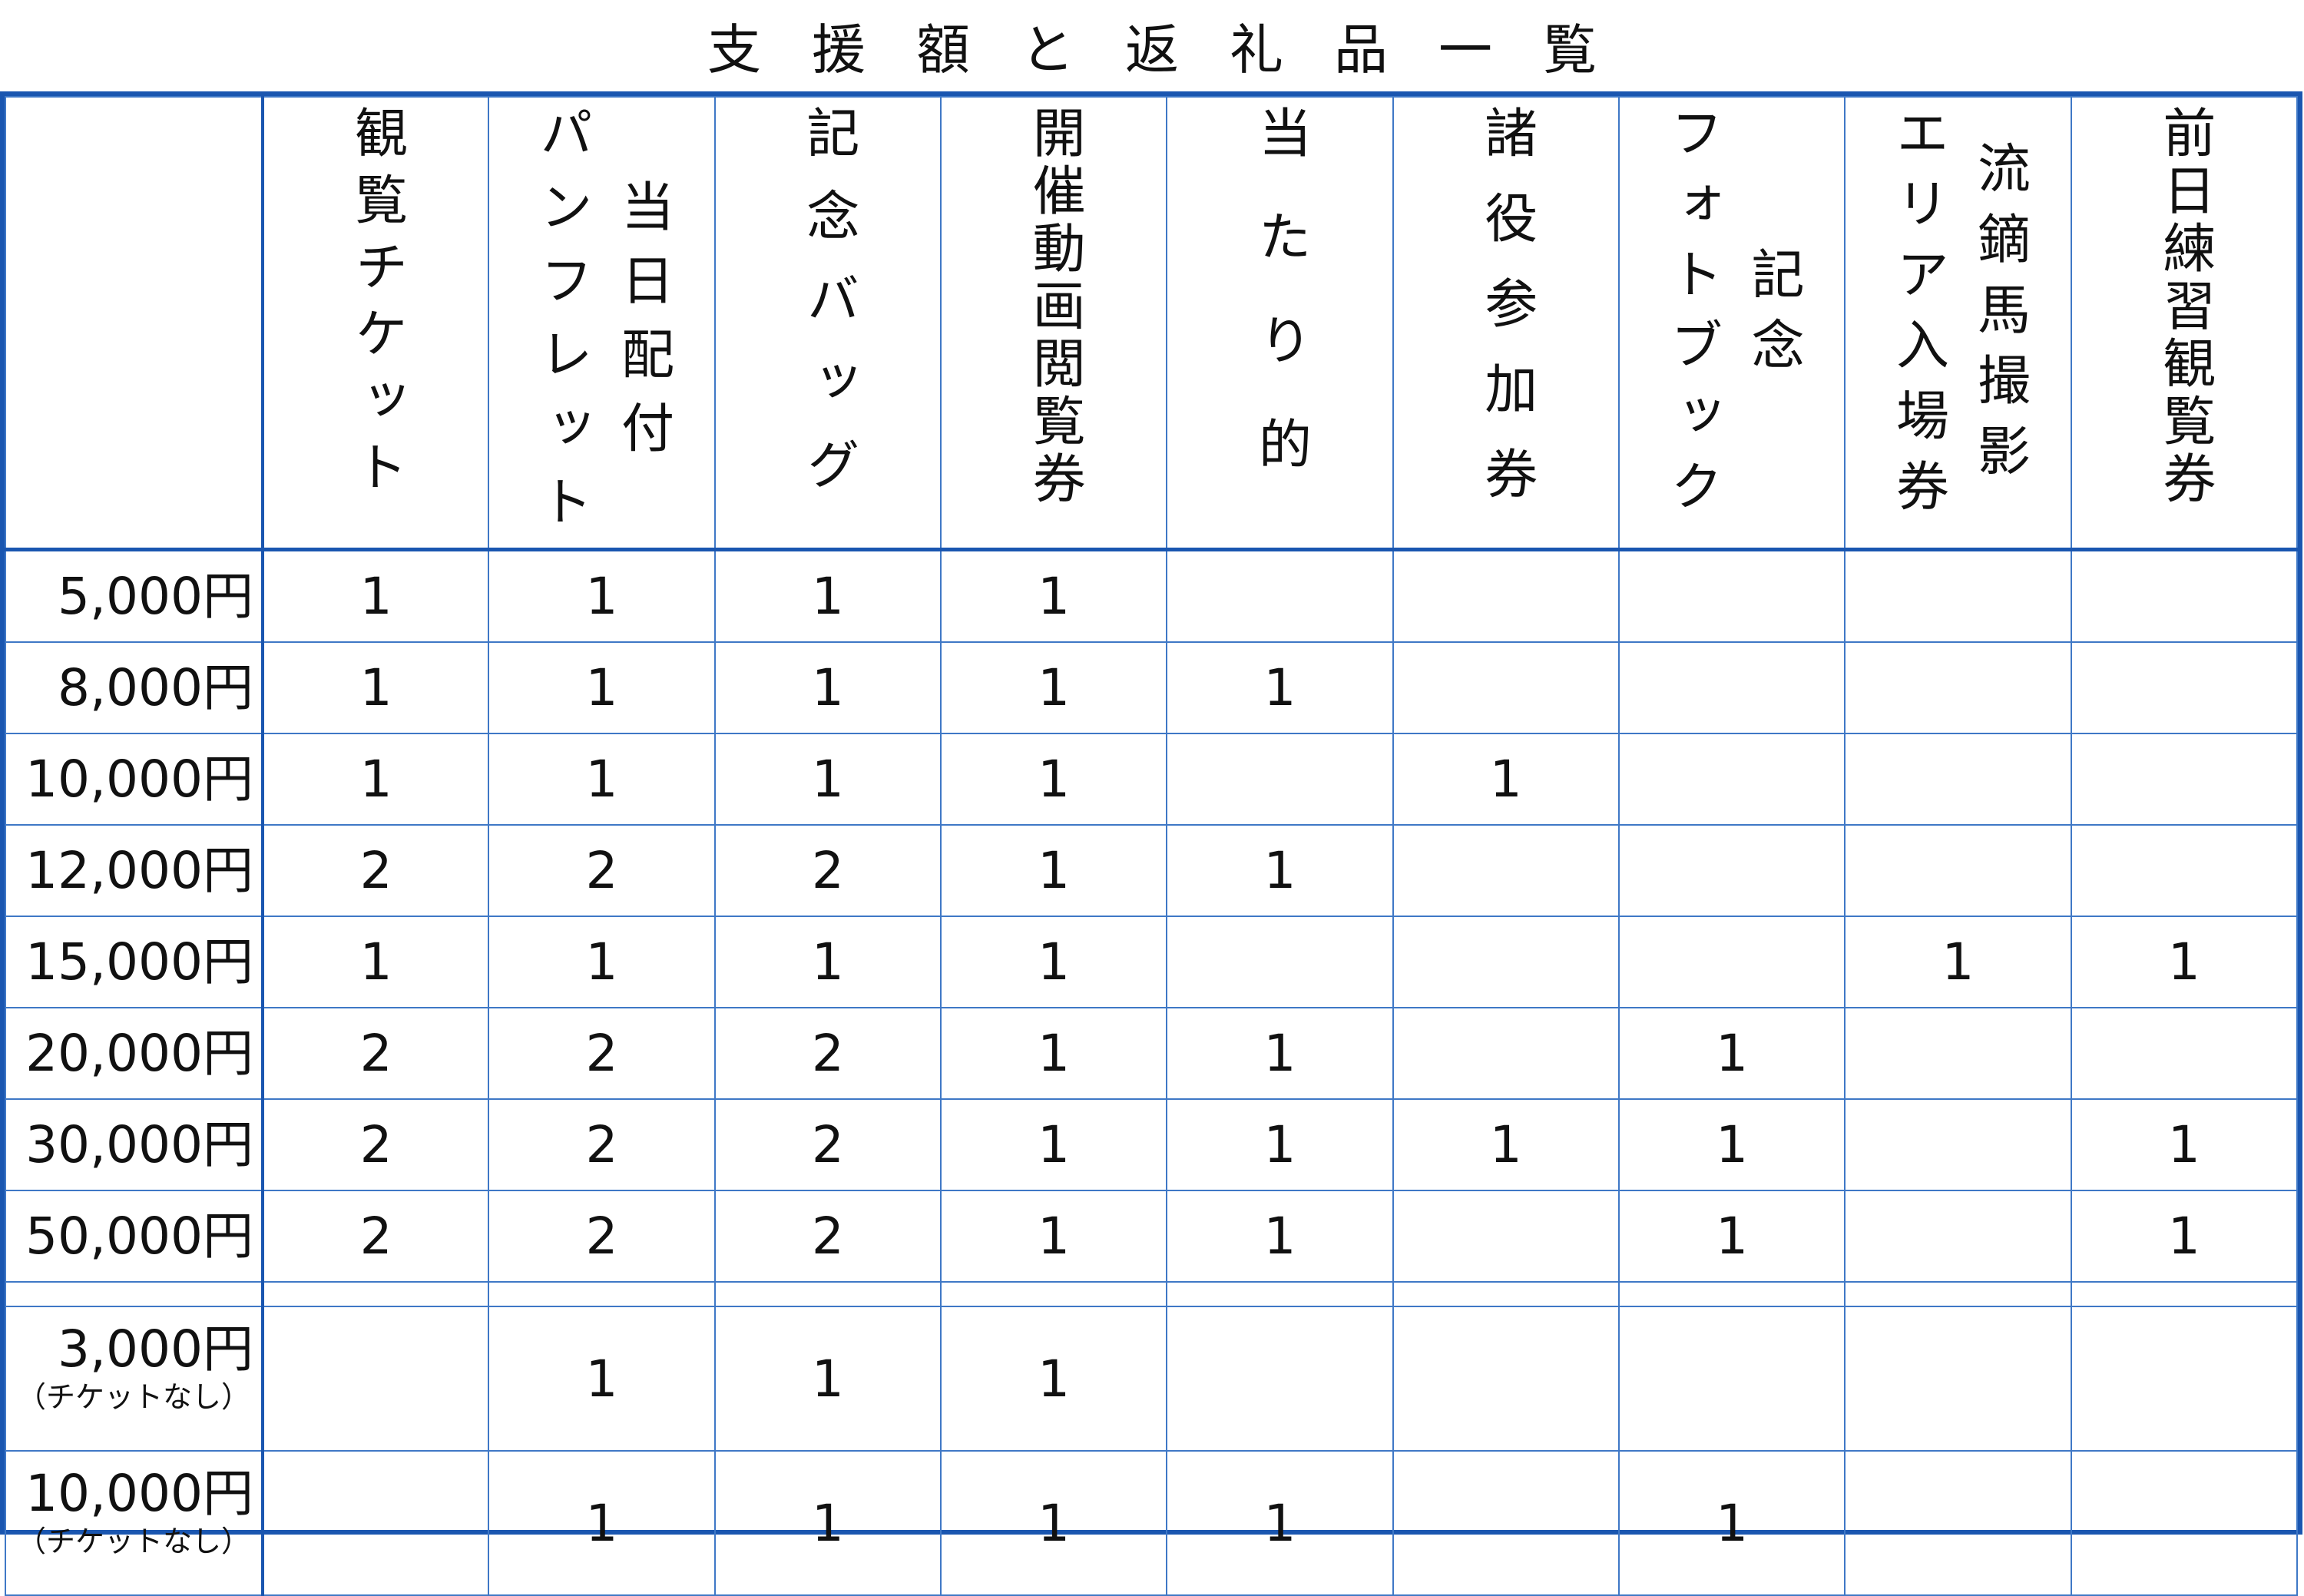 This screenshot has width=2304, height=1596. Describe the element at coordinates (155, 596) in the screenshot. I see `amount-text: 5,000円` at that location.